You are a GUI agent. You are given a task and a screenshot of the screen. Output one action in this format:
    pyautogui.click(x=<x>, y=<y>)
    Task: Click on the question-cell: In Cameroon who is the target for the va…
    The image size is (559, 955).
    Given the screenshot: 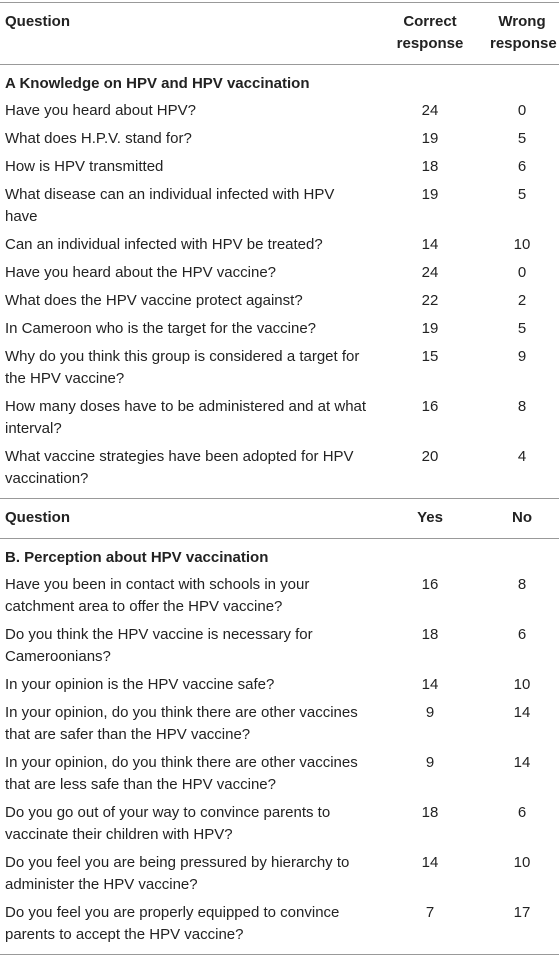 What is the action you would take?
    pyautogui.click(x=161, y=328)
    